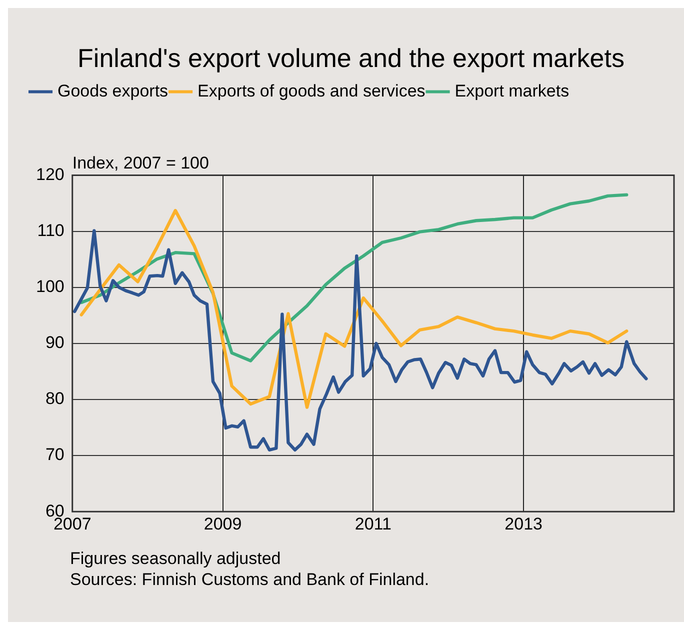 The width and height of the screenshot is (684, 630). Describe the element at coordinates (176, 558) in the screenshot. I see `text: Figures seasonally adjusted` at that location.